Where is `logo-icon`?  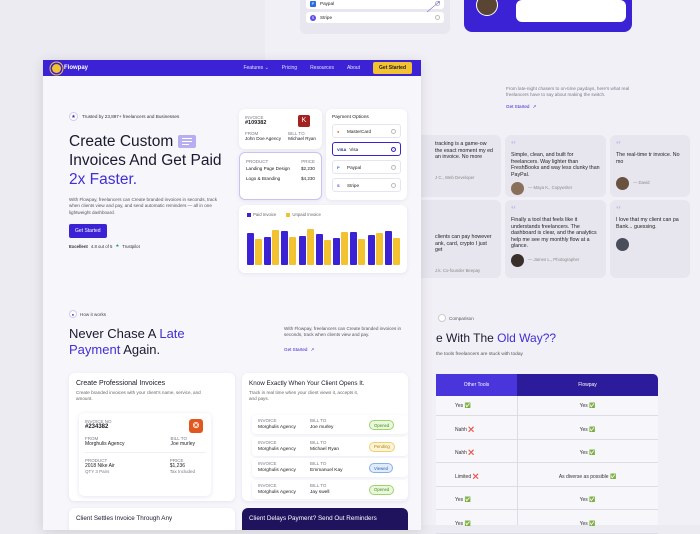
logo-icon is located at coordinates (56, 68).